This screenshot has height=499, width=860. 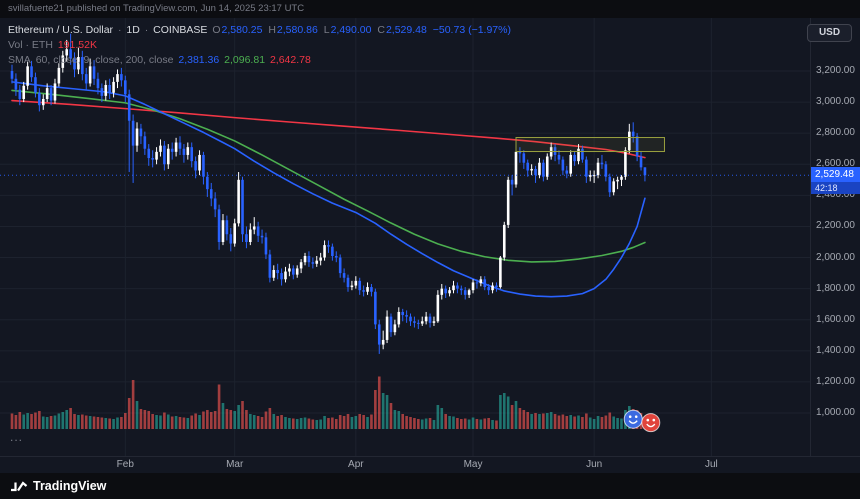 What do you see at coordinates (835, 226) in the screenshot?
I see `price-tick-label: 2,200.00` at bounding box center [835, 226].